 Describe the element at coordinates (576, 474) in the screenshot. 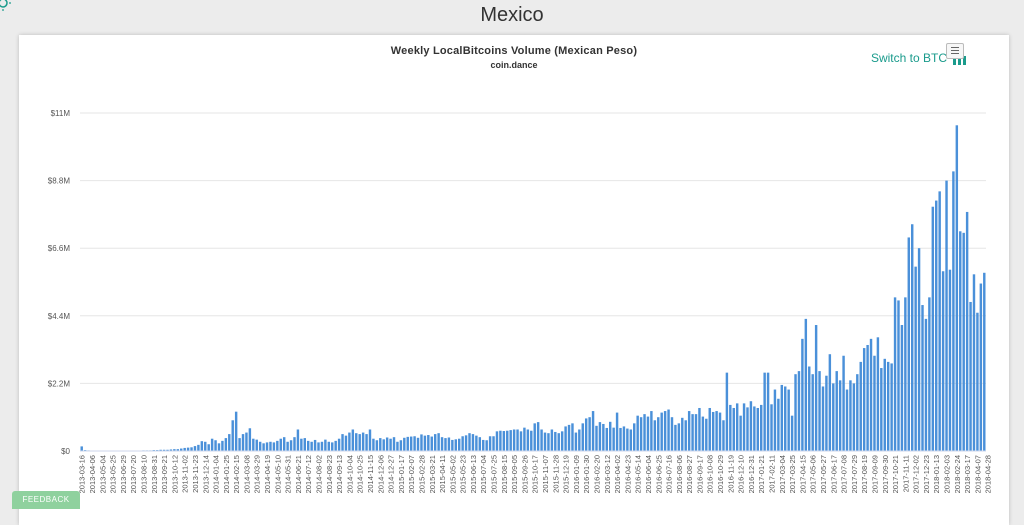

I see `x-tick-label: 2016-01-09` at that location.